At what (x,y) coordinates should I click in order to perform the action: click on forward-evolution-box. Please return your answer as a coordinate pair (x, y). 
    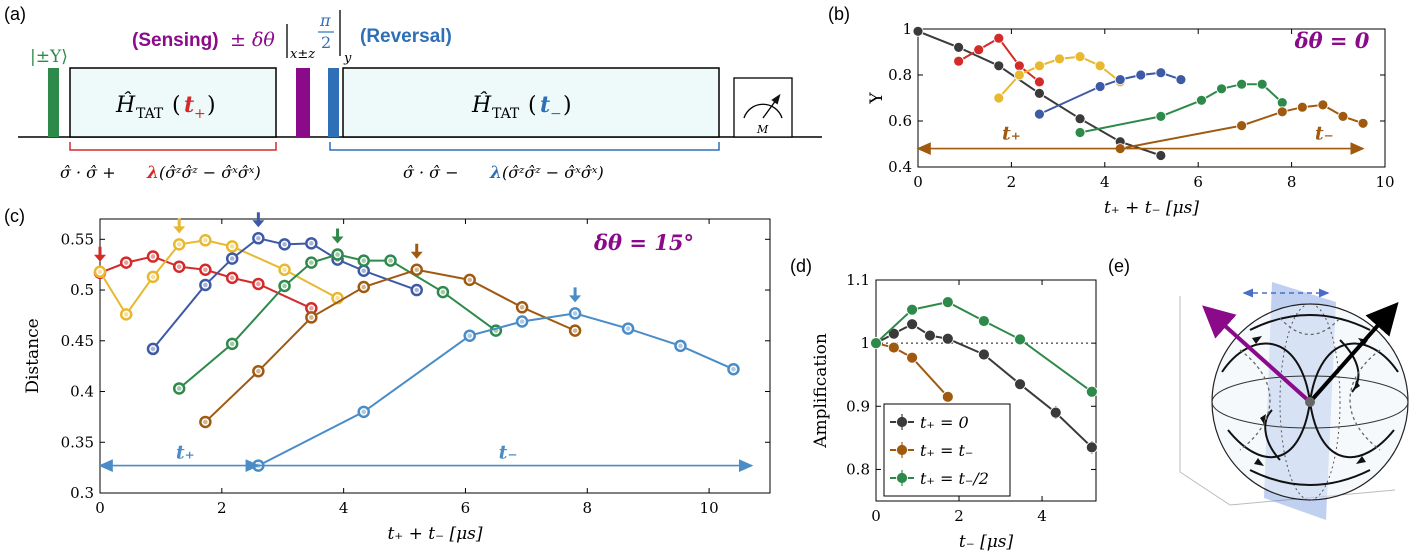
    Looking at the image, I should click on (173, 102).